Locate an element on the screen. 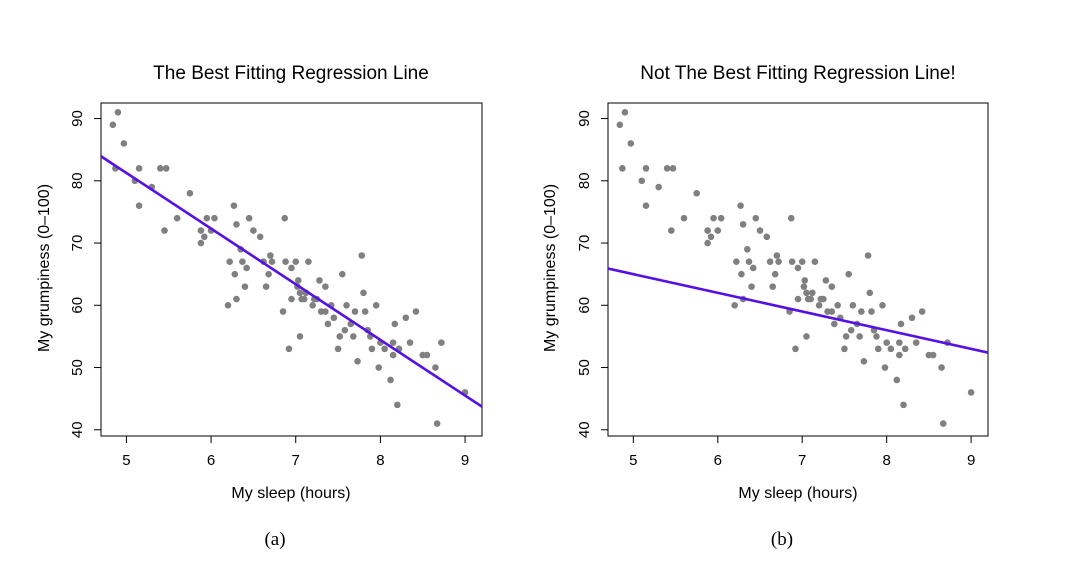 The image size is (1071, 574). y-tick-label: 70 is located at coordinates (584, 243).